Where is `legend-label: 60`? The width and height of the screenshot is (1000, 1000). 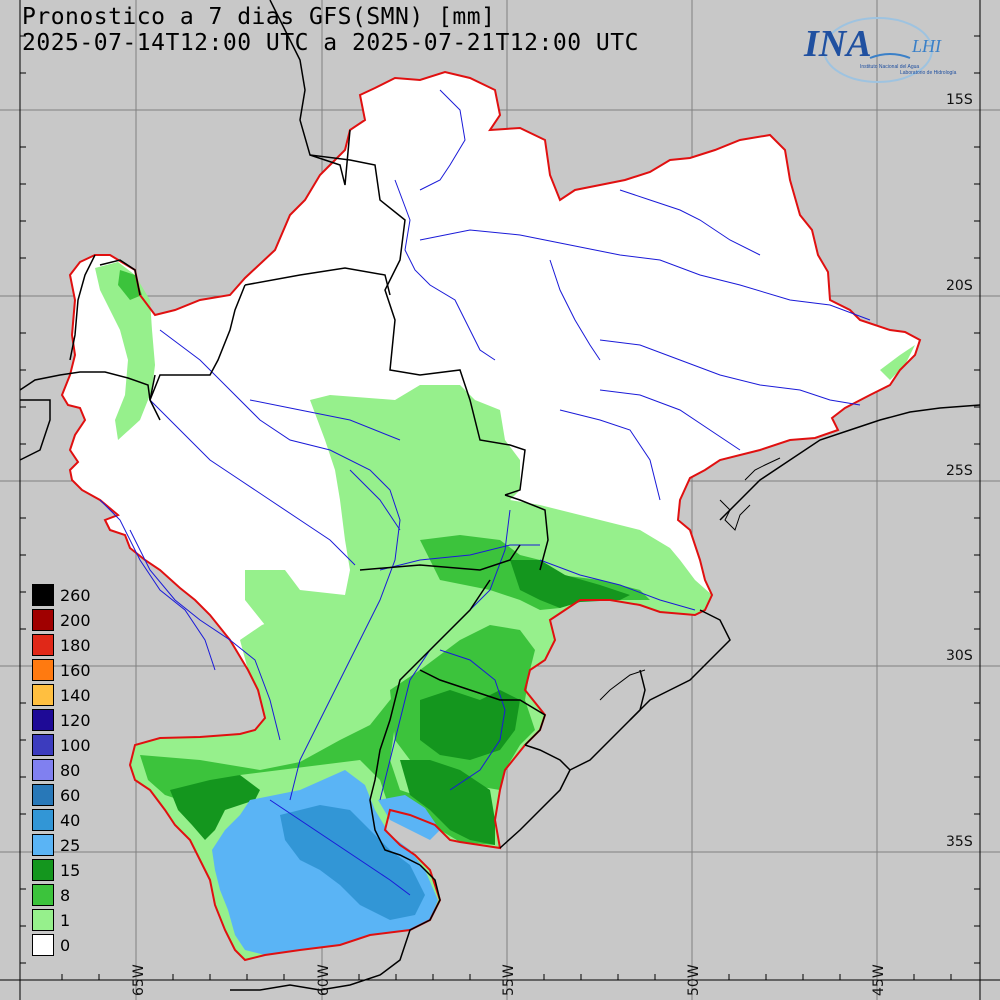
legend-label: 60 is located at coordinates (70, 795).